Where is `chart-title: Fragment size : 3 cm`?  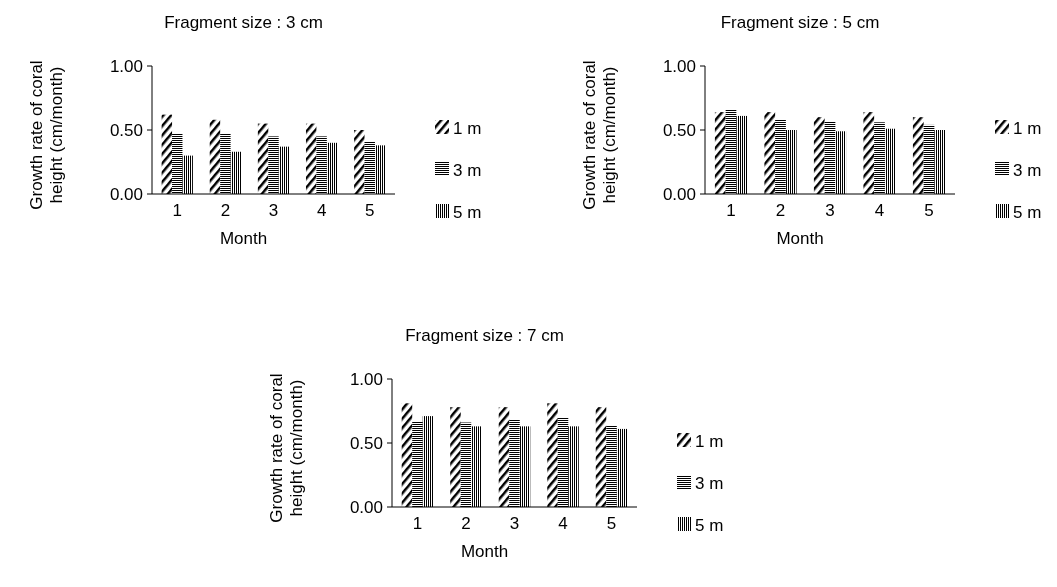 chart-title: Fragment size : 3 cm is located at coordinates (243, 22).